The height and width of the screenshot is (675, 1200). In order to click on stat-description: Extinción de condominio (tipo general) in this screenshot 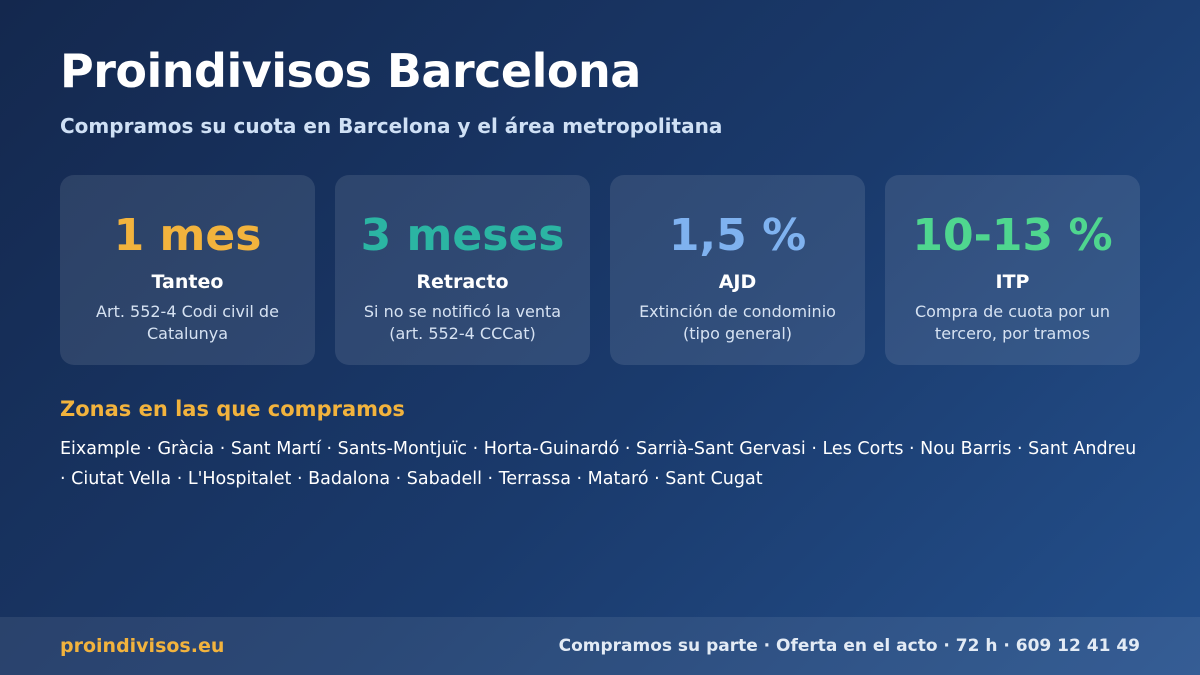, I will do `click(737, 322)`.